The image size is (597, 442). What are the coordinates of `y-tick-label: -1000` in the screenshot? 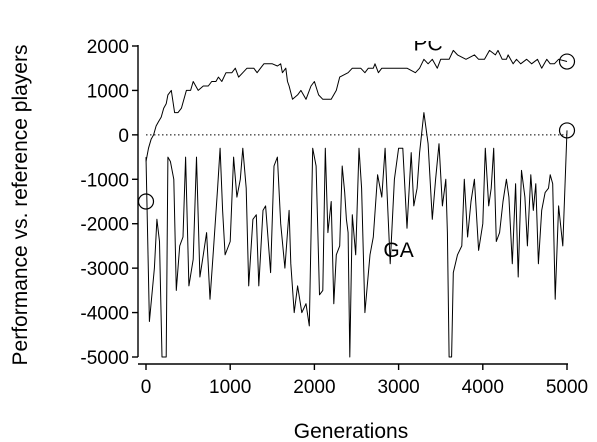 It's located at (104, 180).